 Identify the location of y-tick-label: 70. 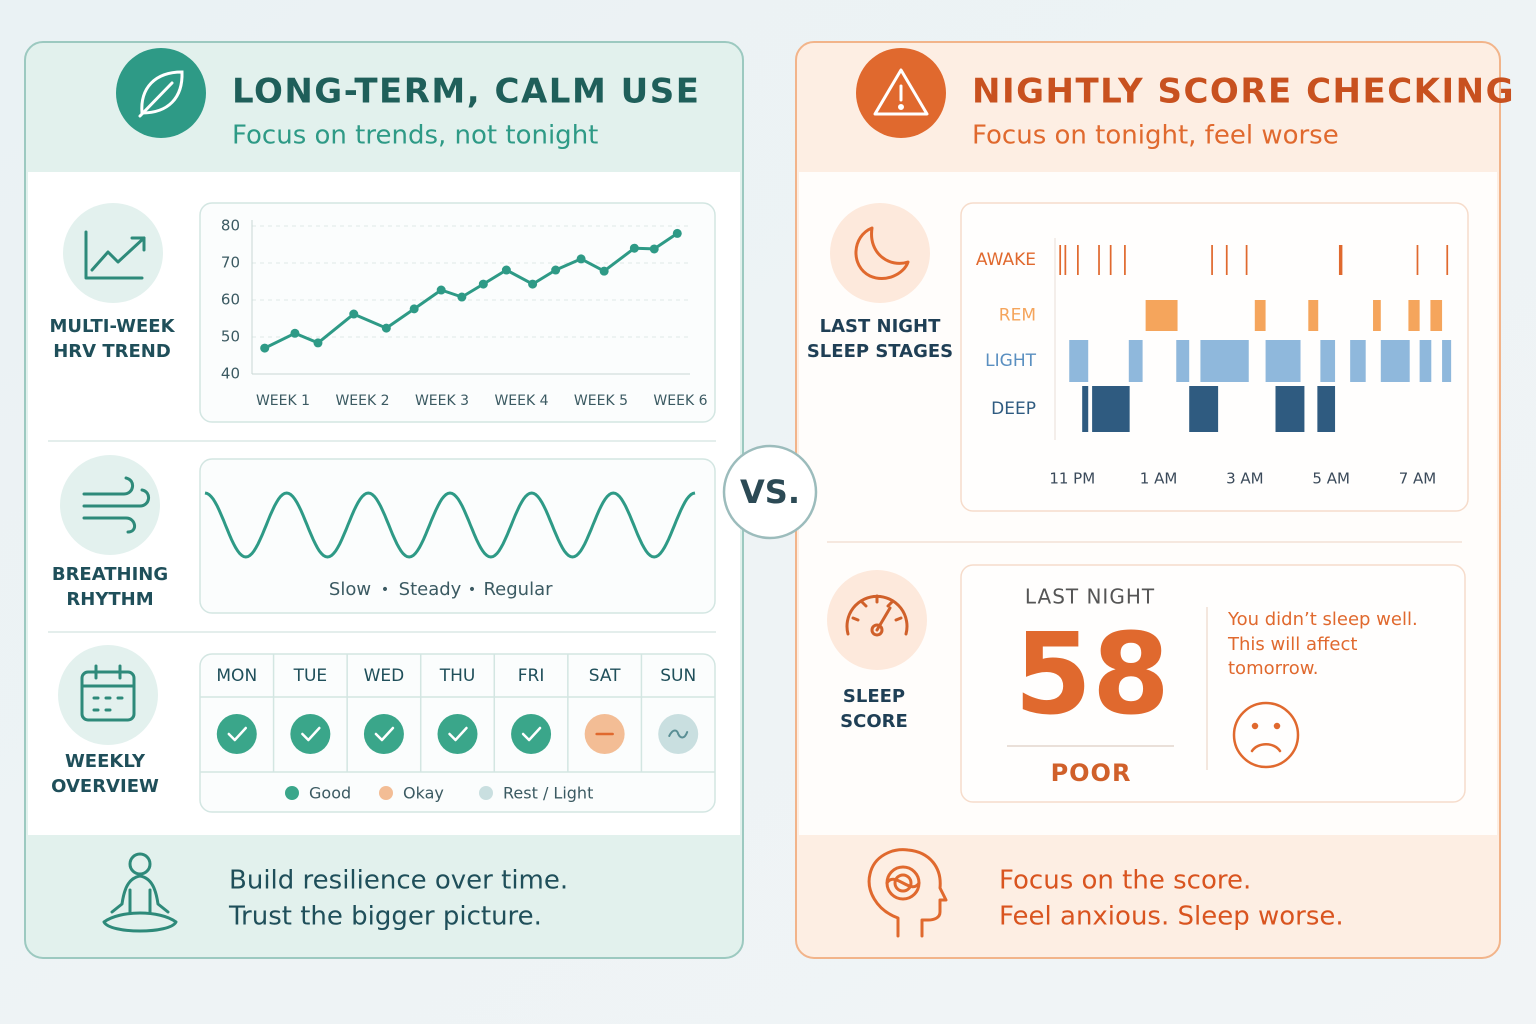
(230, 263).